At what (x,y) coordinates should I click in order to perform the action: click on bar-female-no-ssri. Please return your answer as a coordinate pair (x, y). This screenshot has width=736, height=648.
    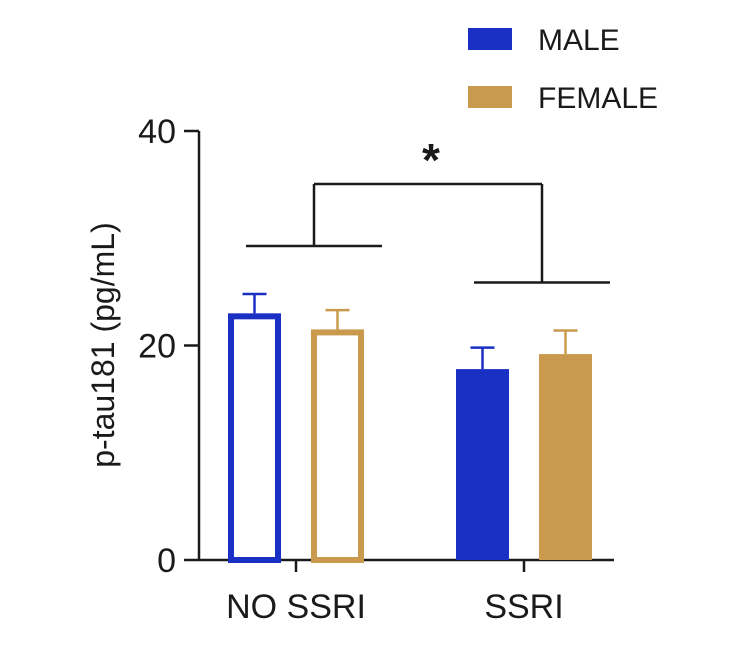
    Looking at the image, I should click on (337, 446).